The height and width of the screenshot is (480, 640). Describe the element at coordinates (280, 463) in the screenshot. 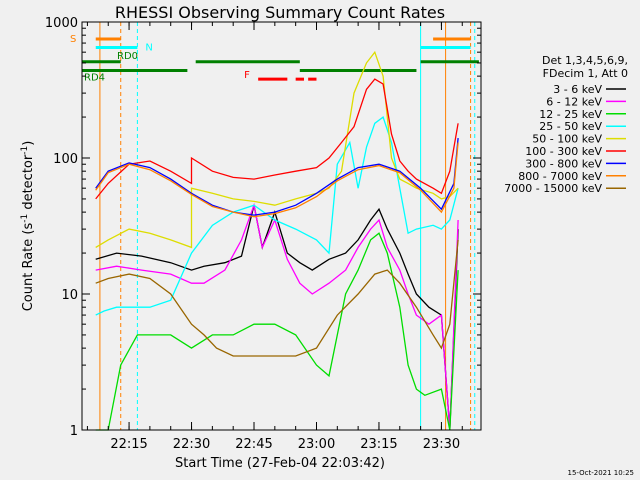

I see `x-axis-label: Start Time (27-Feb-04 22:03:42)` at that location.